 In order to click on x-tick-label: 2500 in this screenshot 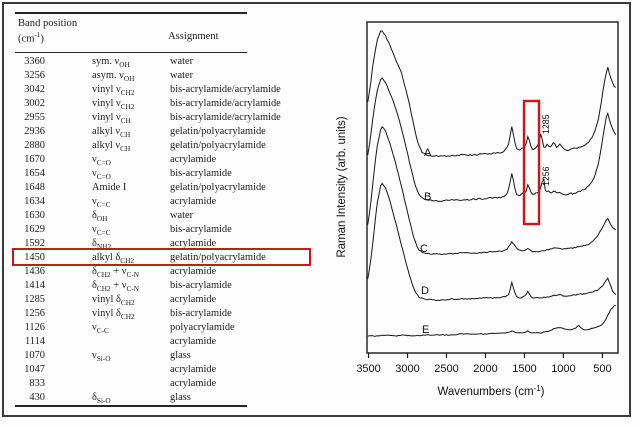, I will do `click(446, 369)`.